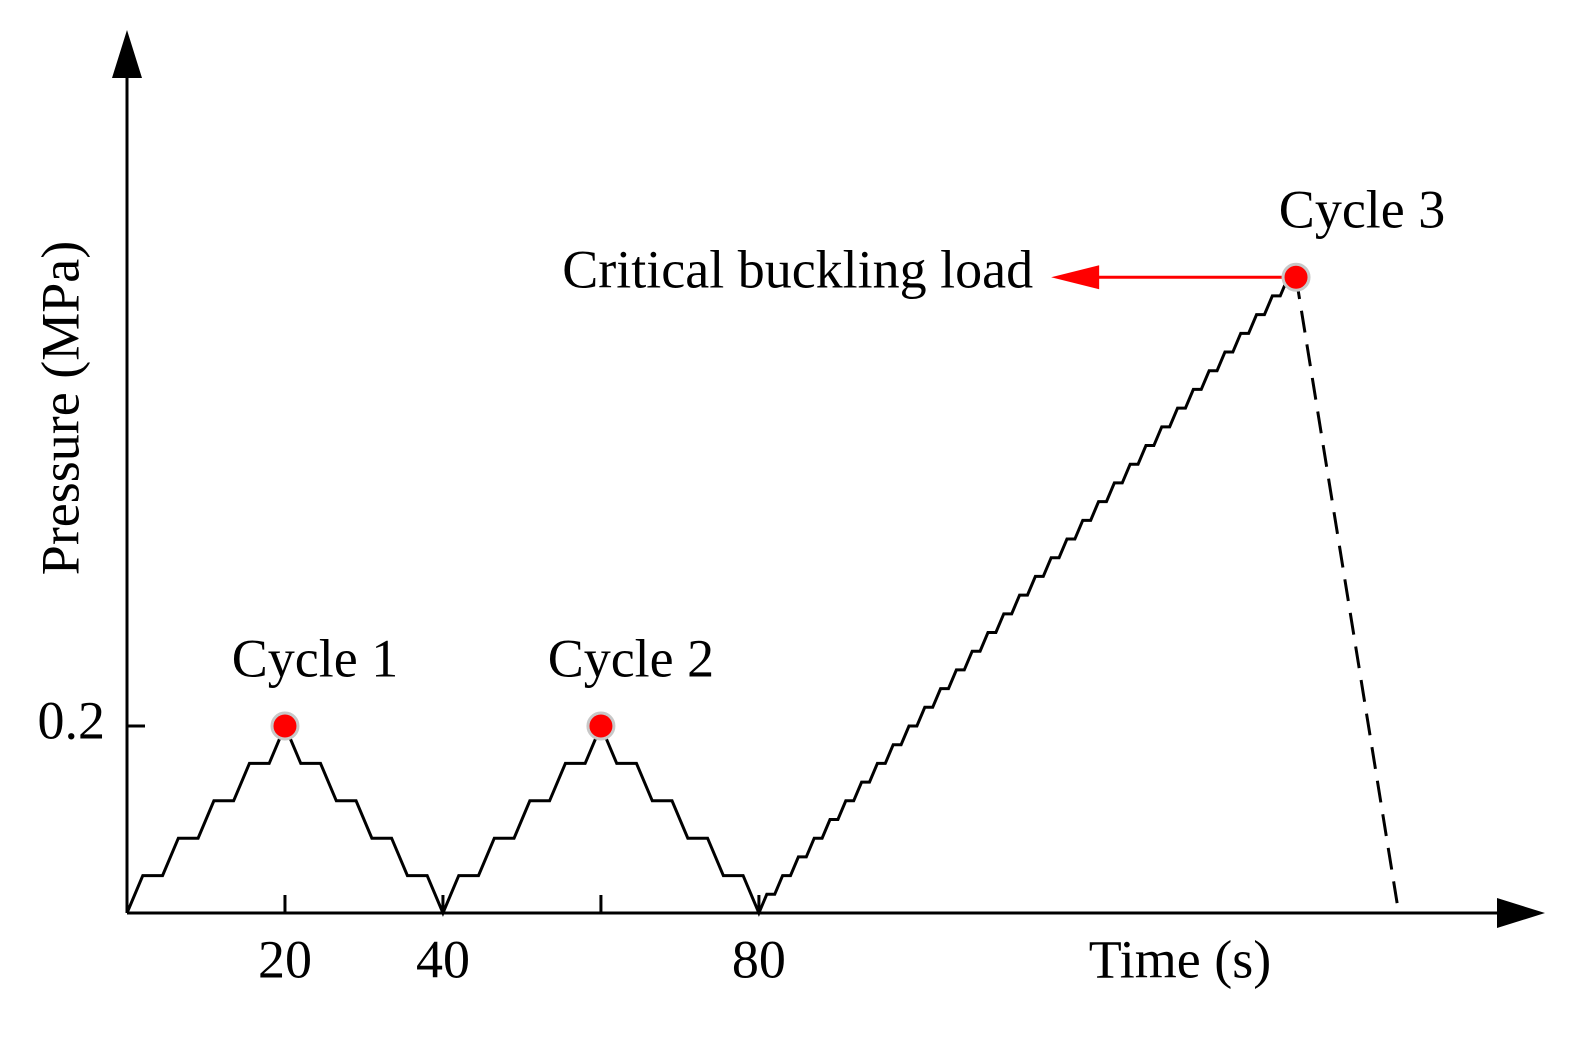 The width and height of the screenshot is (1593, 1048). What do you see at coordinates (1362, 210) in the screenshot?
I see `cycle-label: Cycle 3` at bounding box center [1362, 210].